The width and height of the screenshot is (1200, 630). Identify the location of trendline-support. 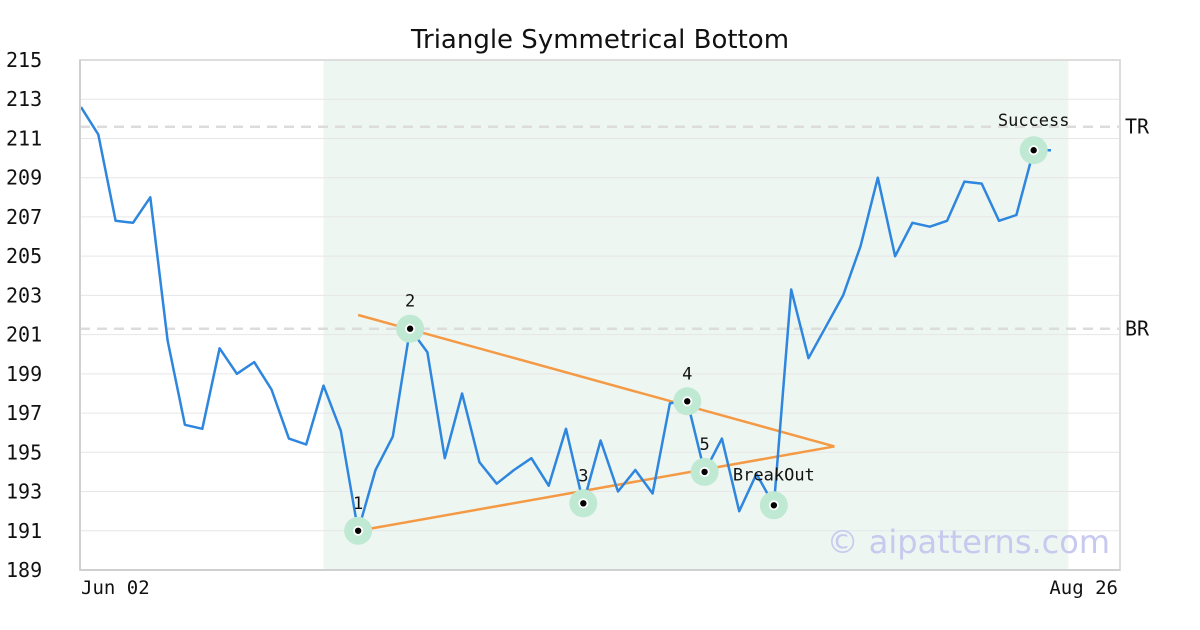
(596, 489).